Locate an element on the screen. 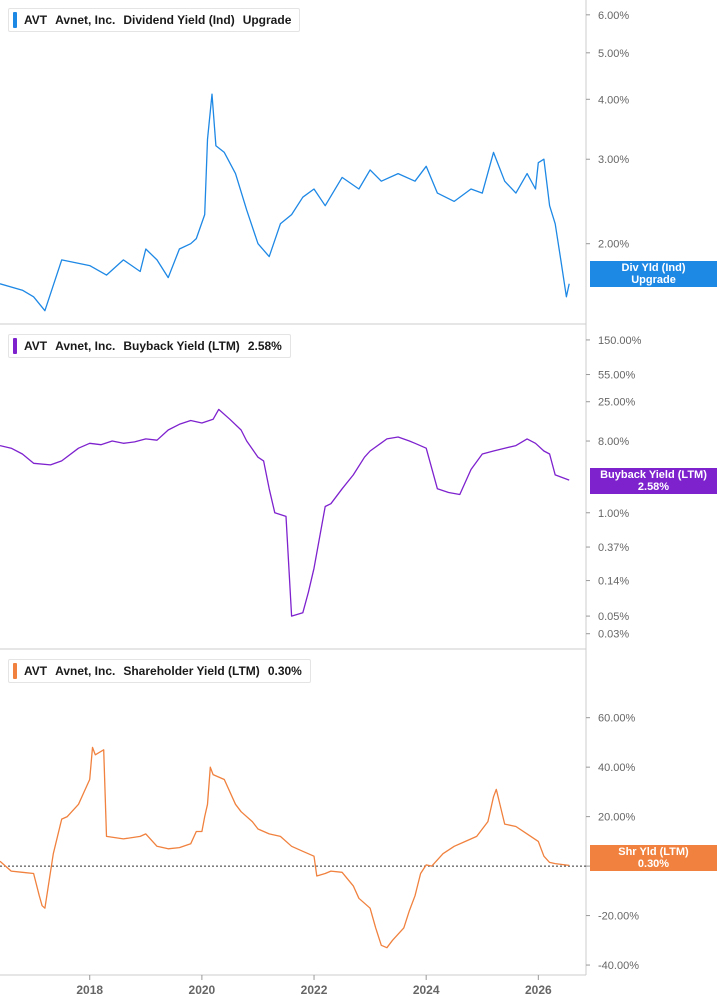 The width and height of the screenshot is (717, 1005). y-tick-label: 0.03% is located at coordinates (613, 635).